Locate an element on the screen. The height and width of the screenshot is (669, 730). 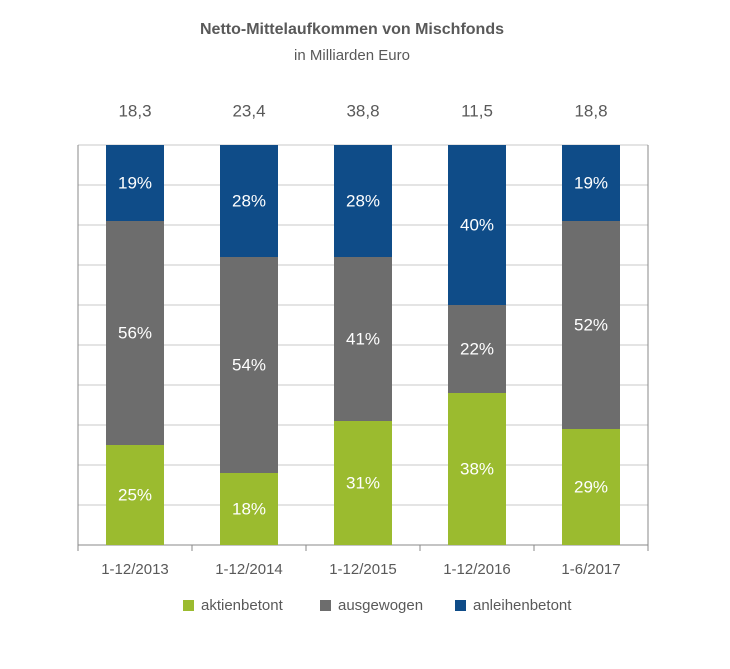
data-label: 25% is located at coordinates (135, 494).